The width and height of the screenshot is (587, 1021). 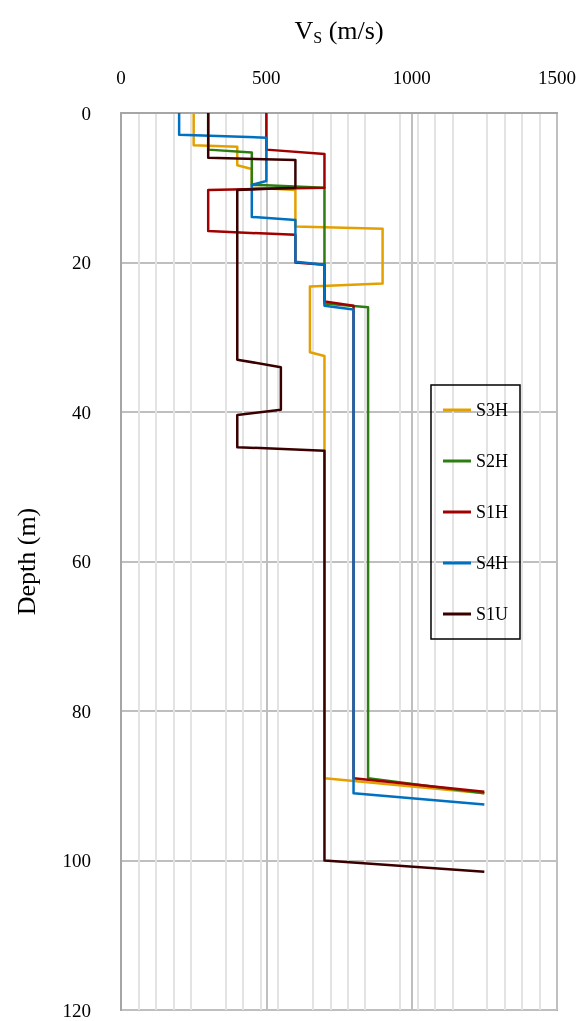 What do you see at coordinates (81, 262) in the screenshot?
I see `y-tick-label: 20` at bounding box center [81, 262].